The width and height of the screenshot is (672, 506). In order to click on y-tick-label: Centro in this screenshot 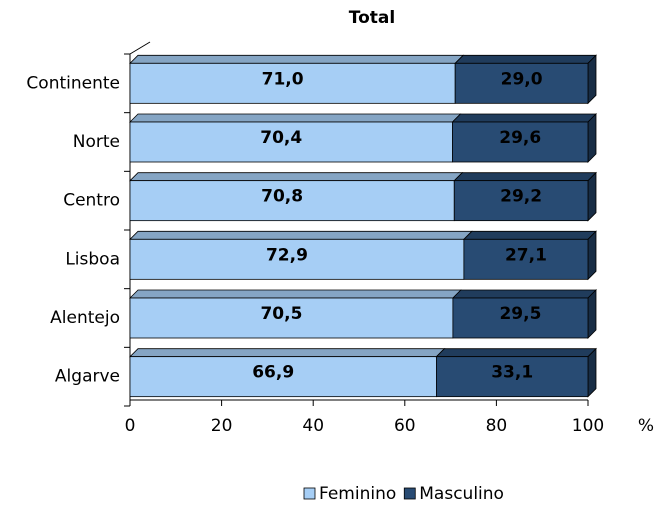, I will do `click(91, 201)`.